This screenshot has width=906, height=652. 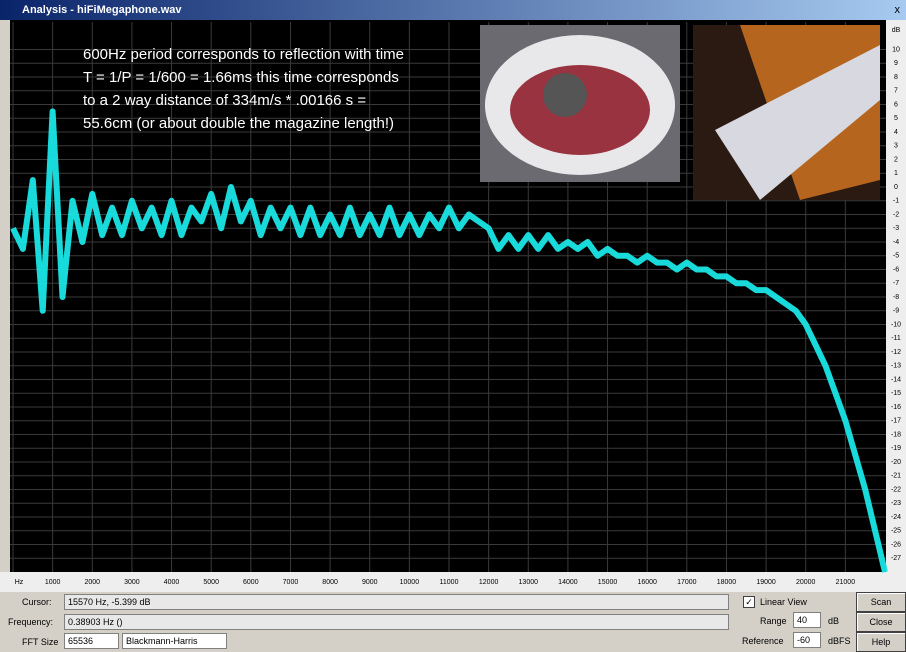 I want to click on y-tick-label: -9, so click(x=896, y=311).